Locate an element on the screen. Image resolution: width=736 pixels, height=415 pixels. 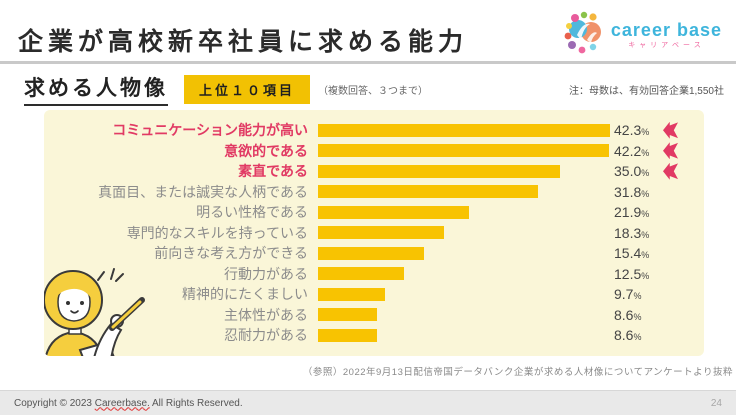
chart-row: 明るい性格である 21.9% is located at coordinates (374, 212).